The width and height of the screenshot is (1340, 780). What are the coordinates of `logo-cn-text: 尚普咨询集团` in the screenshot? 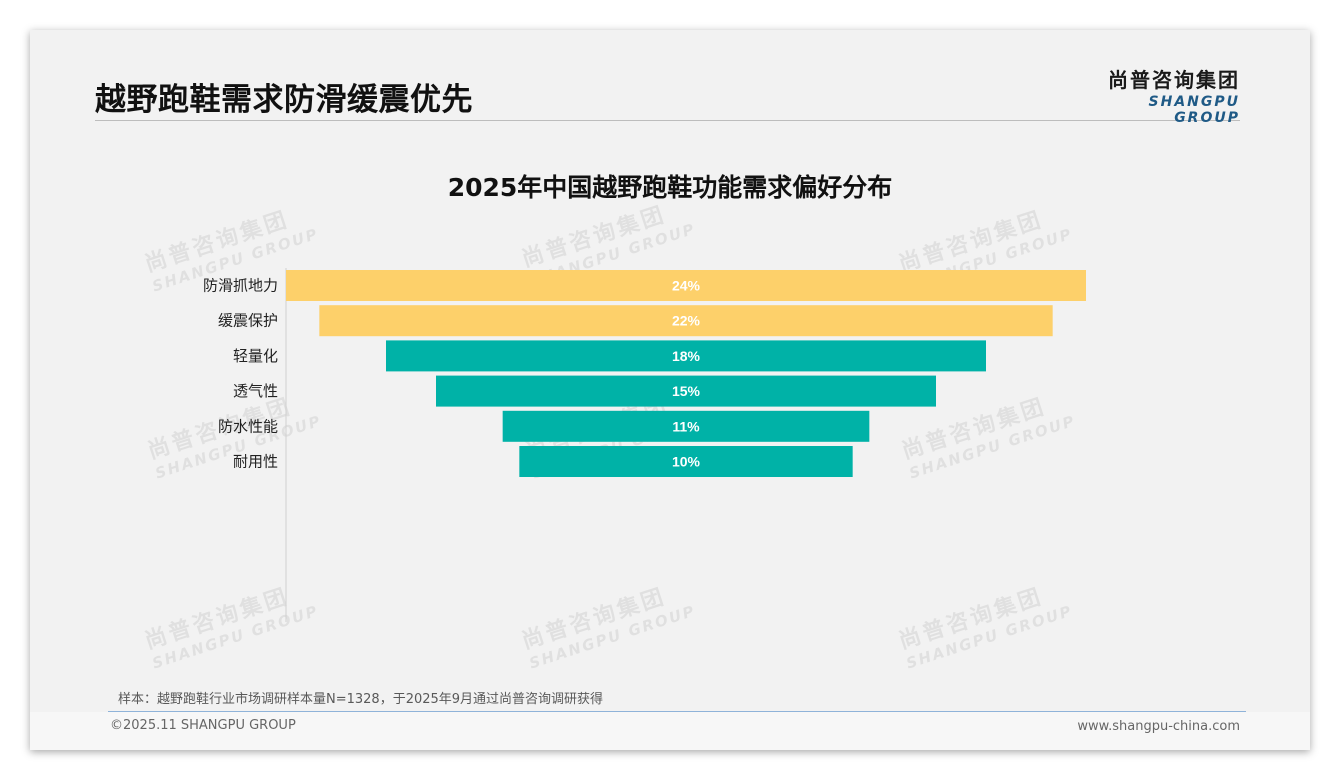 It's located at (1174, 80).